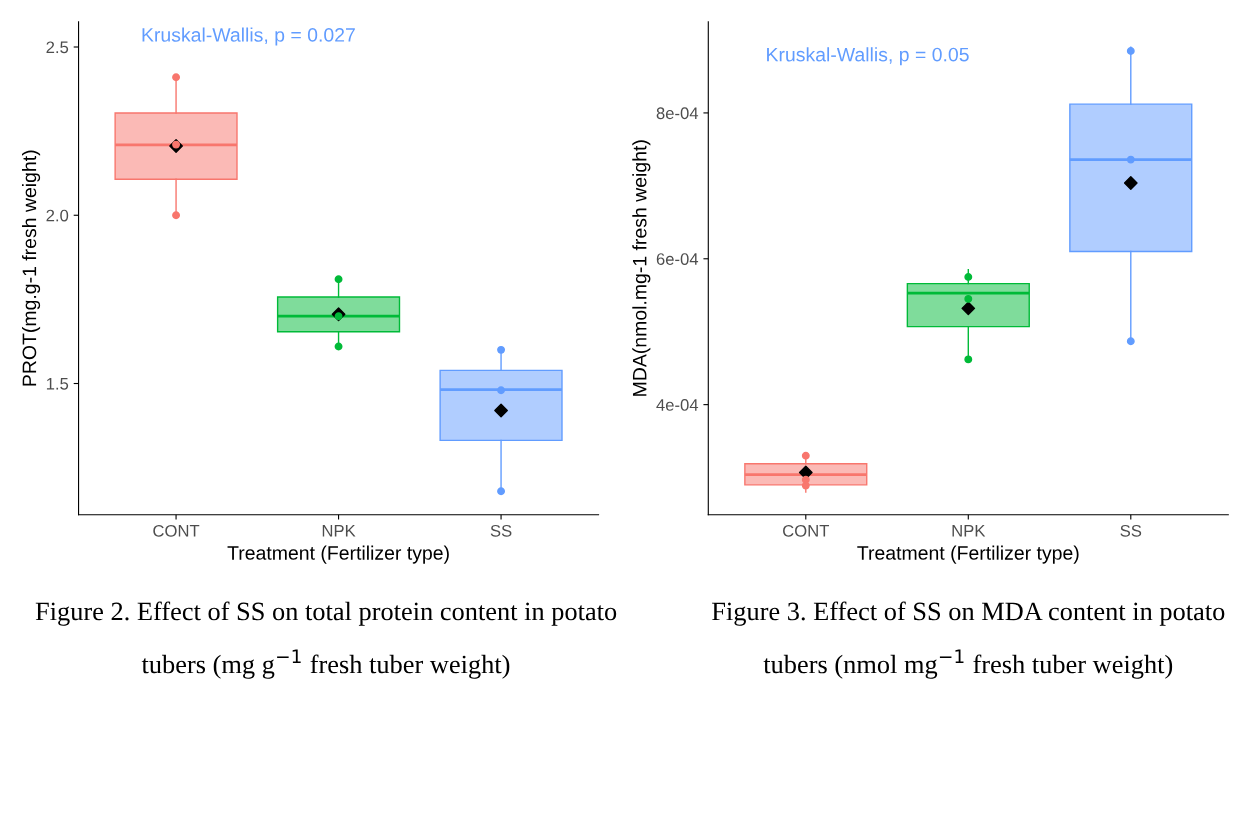 The image size is (1247, 837). Describe the element at coordinates (677, 259) in the screenshot. I see `y-tick-label: 6e-04` at that location.